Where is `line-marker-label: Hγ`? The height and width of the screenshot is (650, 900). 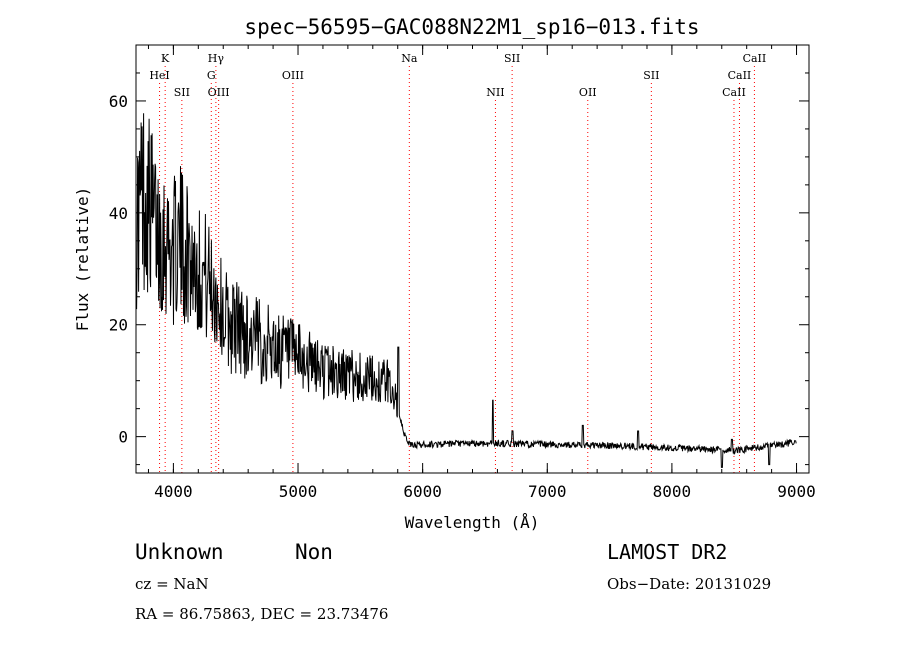
line-marker-label: Hγ is located at coordinates (216, 58).